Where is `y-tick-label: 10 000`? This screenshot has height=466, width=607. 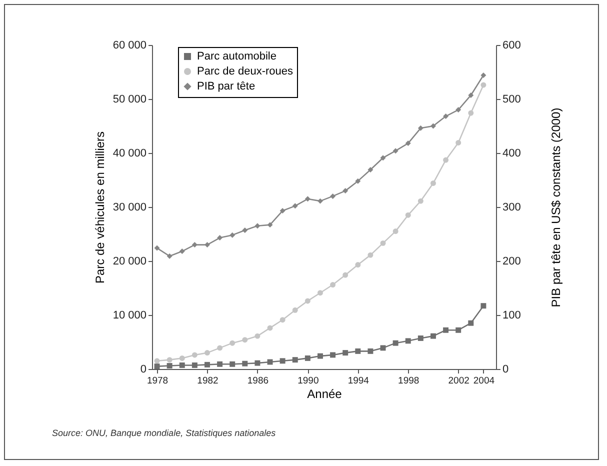 y-tick-label: 10 000 is located at coordinates (129, 316).